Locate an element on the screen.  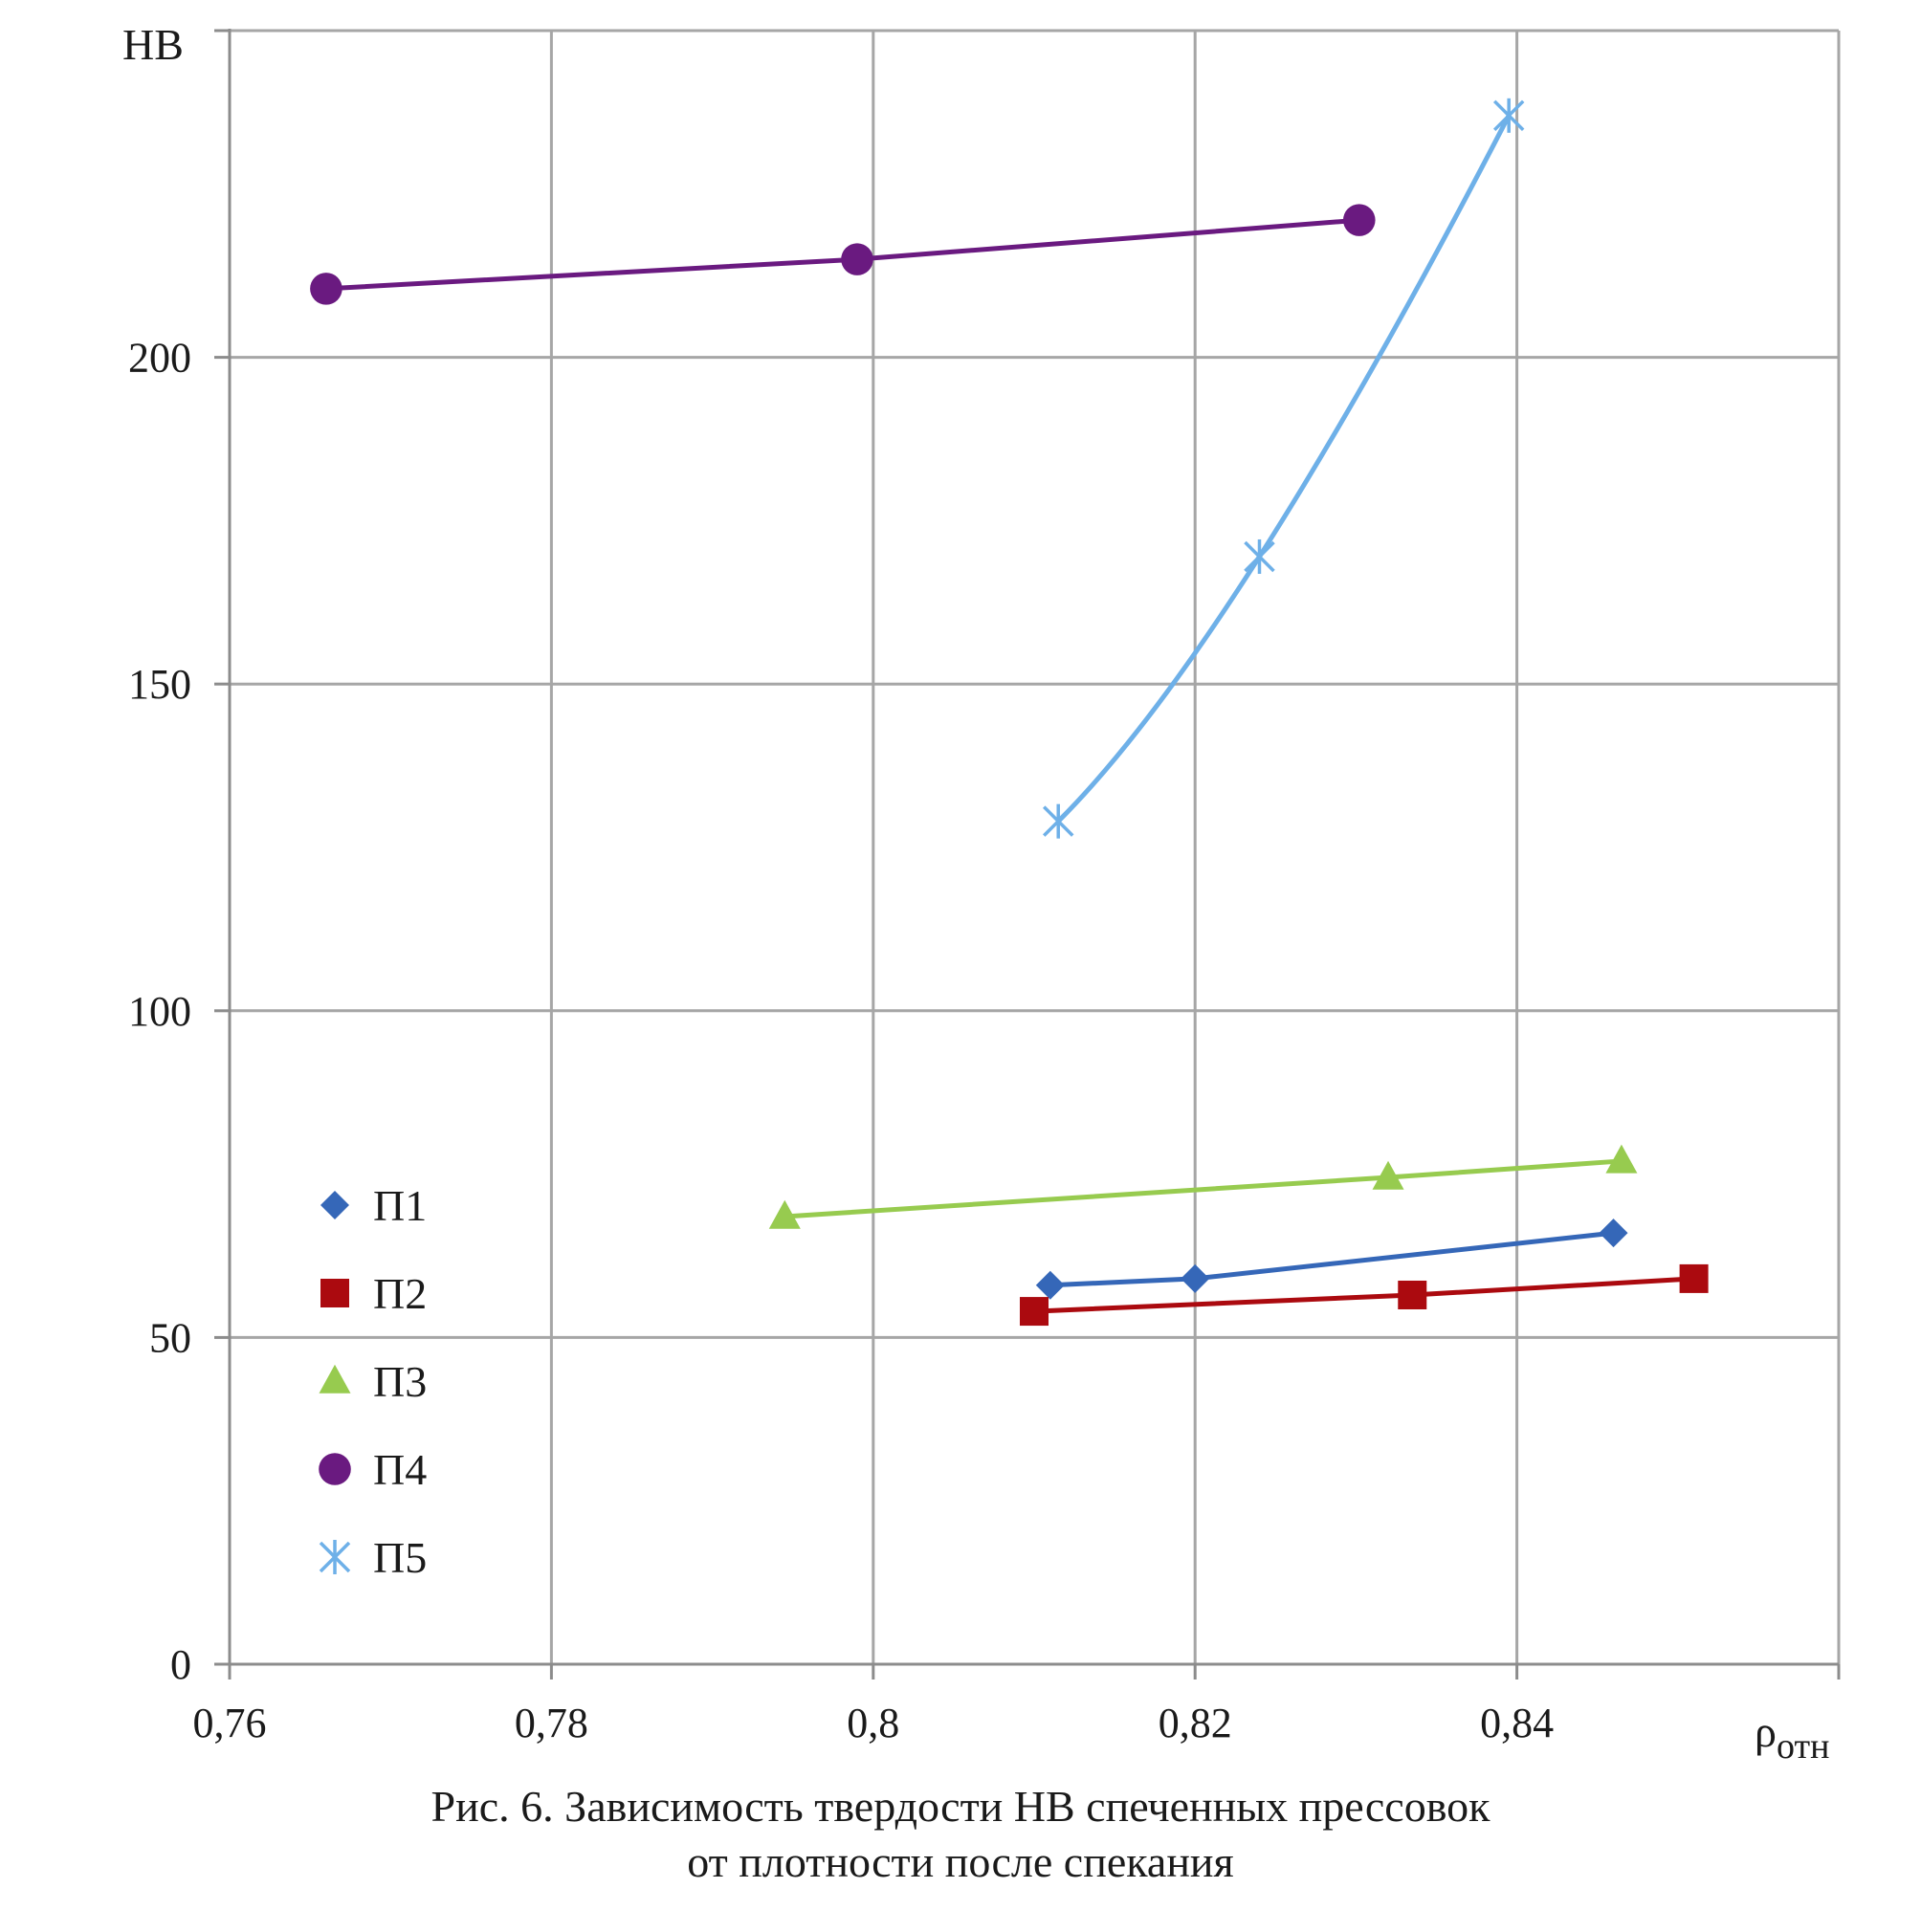
legend-item: П1 is located at coordinates (374, 1205).